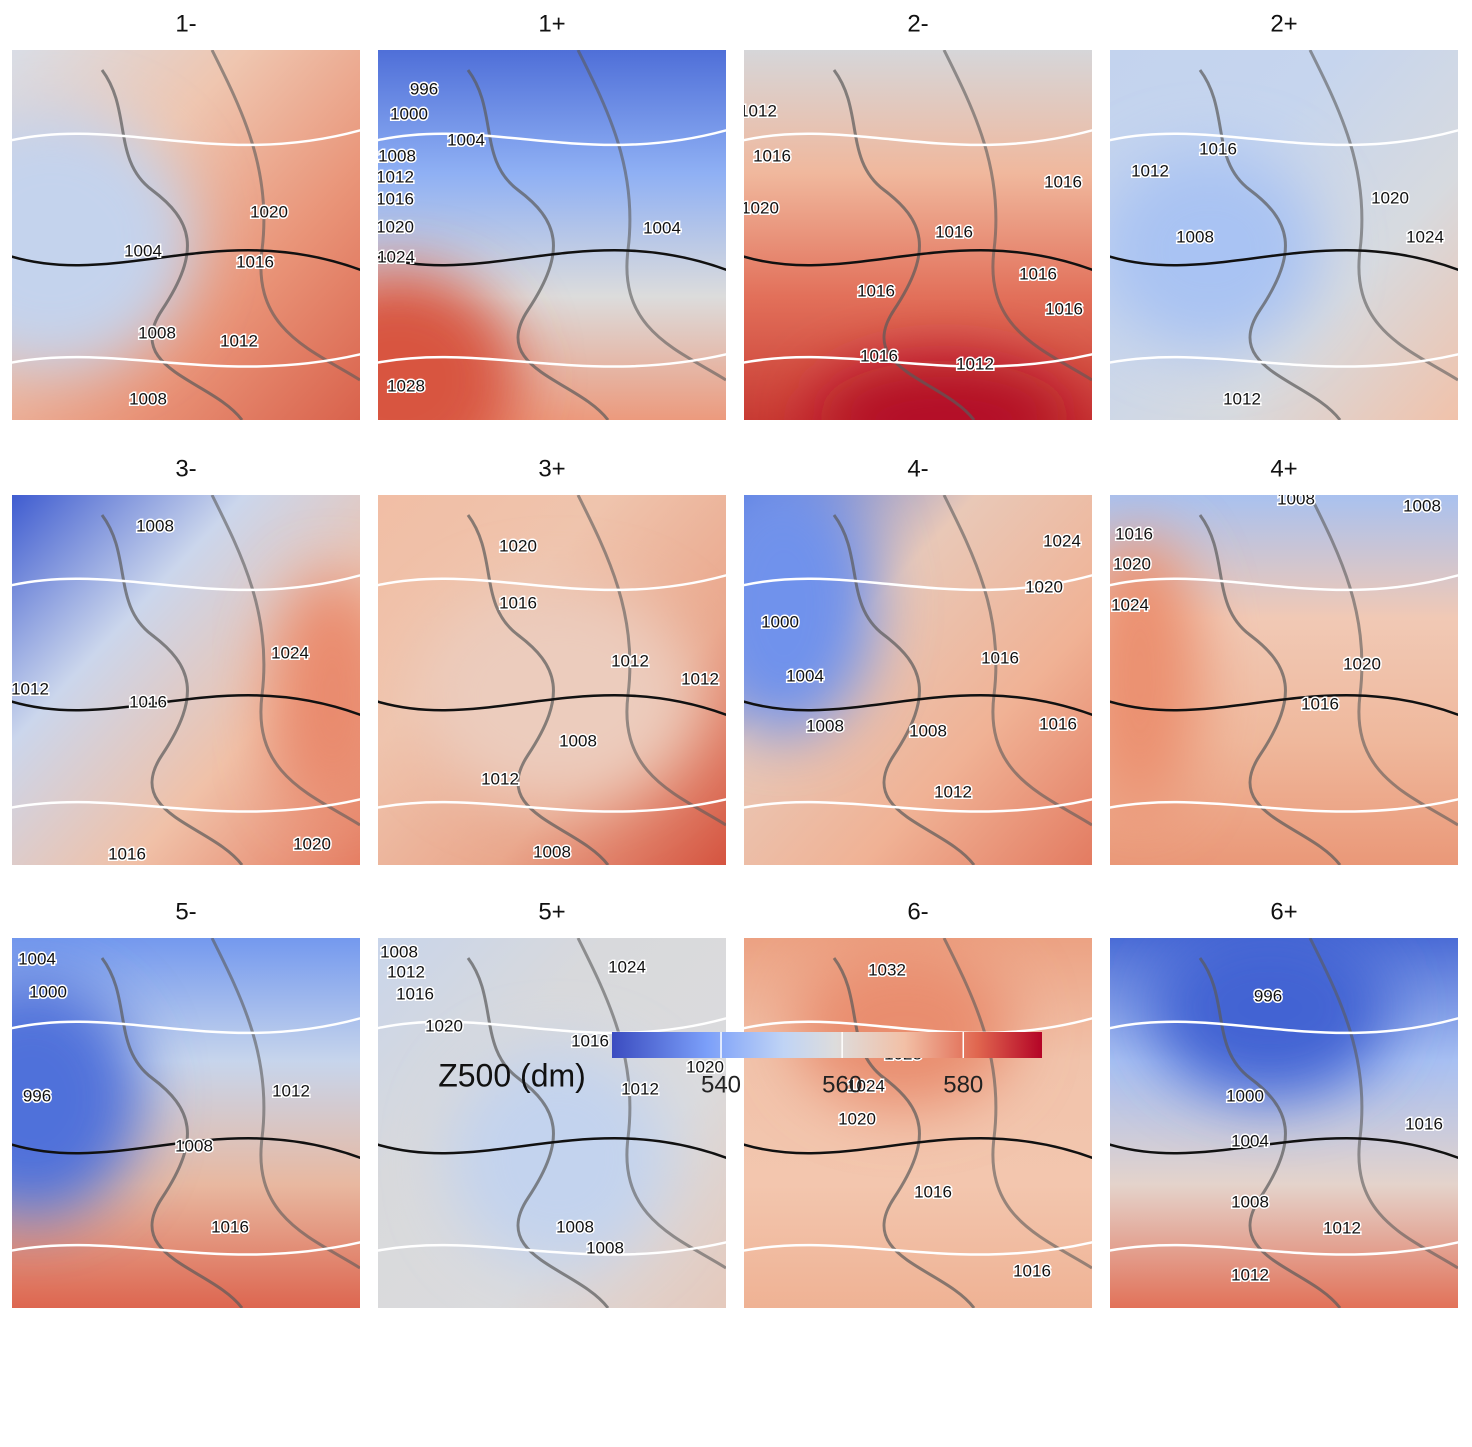 Image resolution: width=1472 pixels, height=1447 pixels. I want to click on map-panel: 1008 1008 1016 1020 1024 1020 1016, so click(1284, 677).